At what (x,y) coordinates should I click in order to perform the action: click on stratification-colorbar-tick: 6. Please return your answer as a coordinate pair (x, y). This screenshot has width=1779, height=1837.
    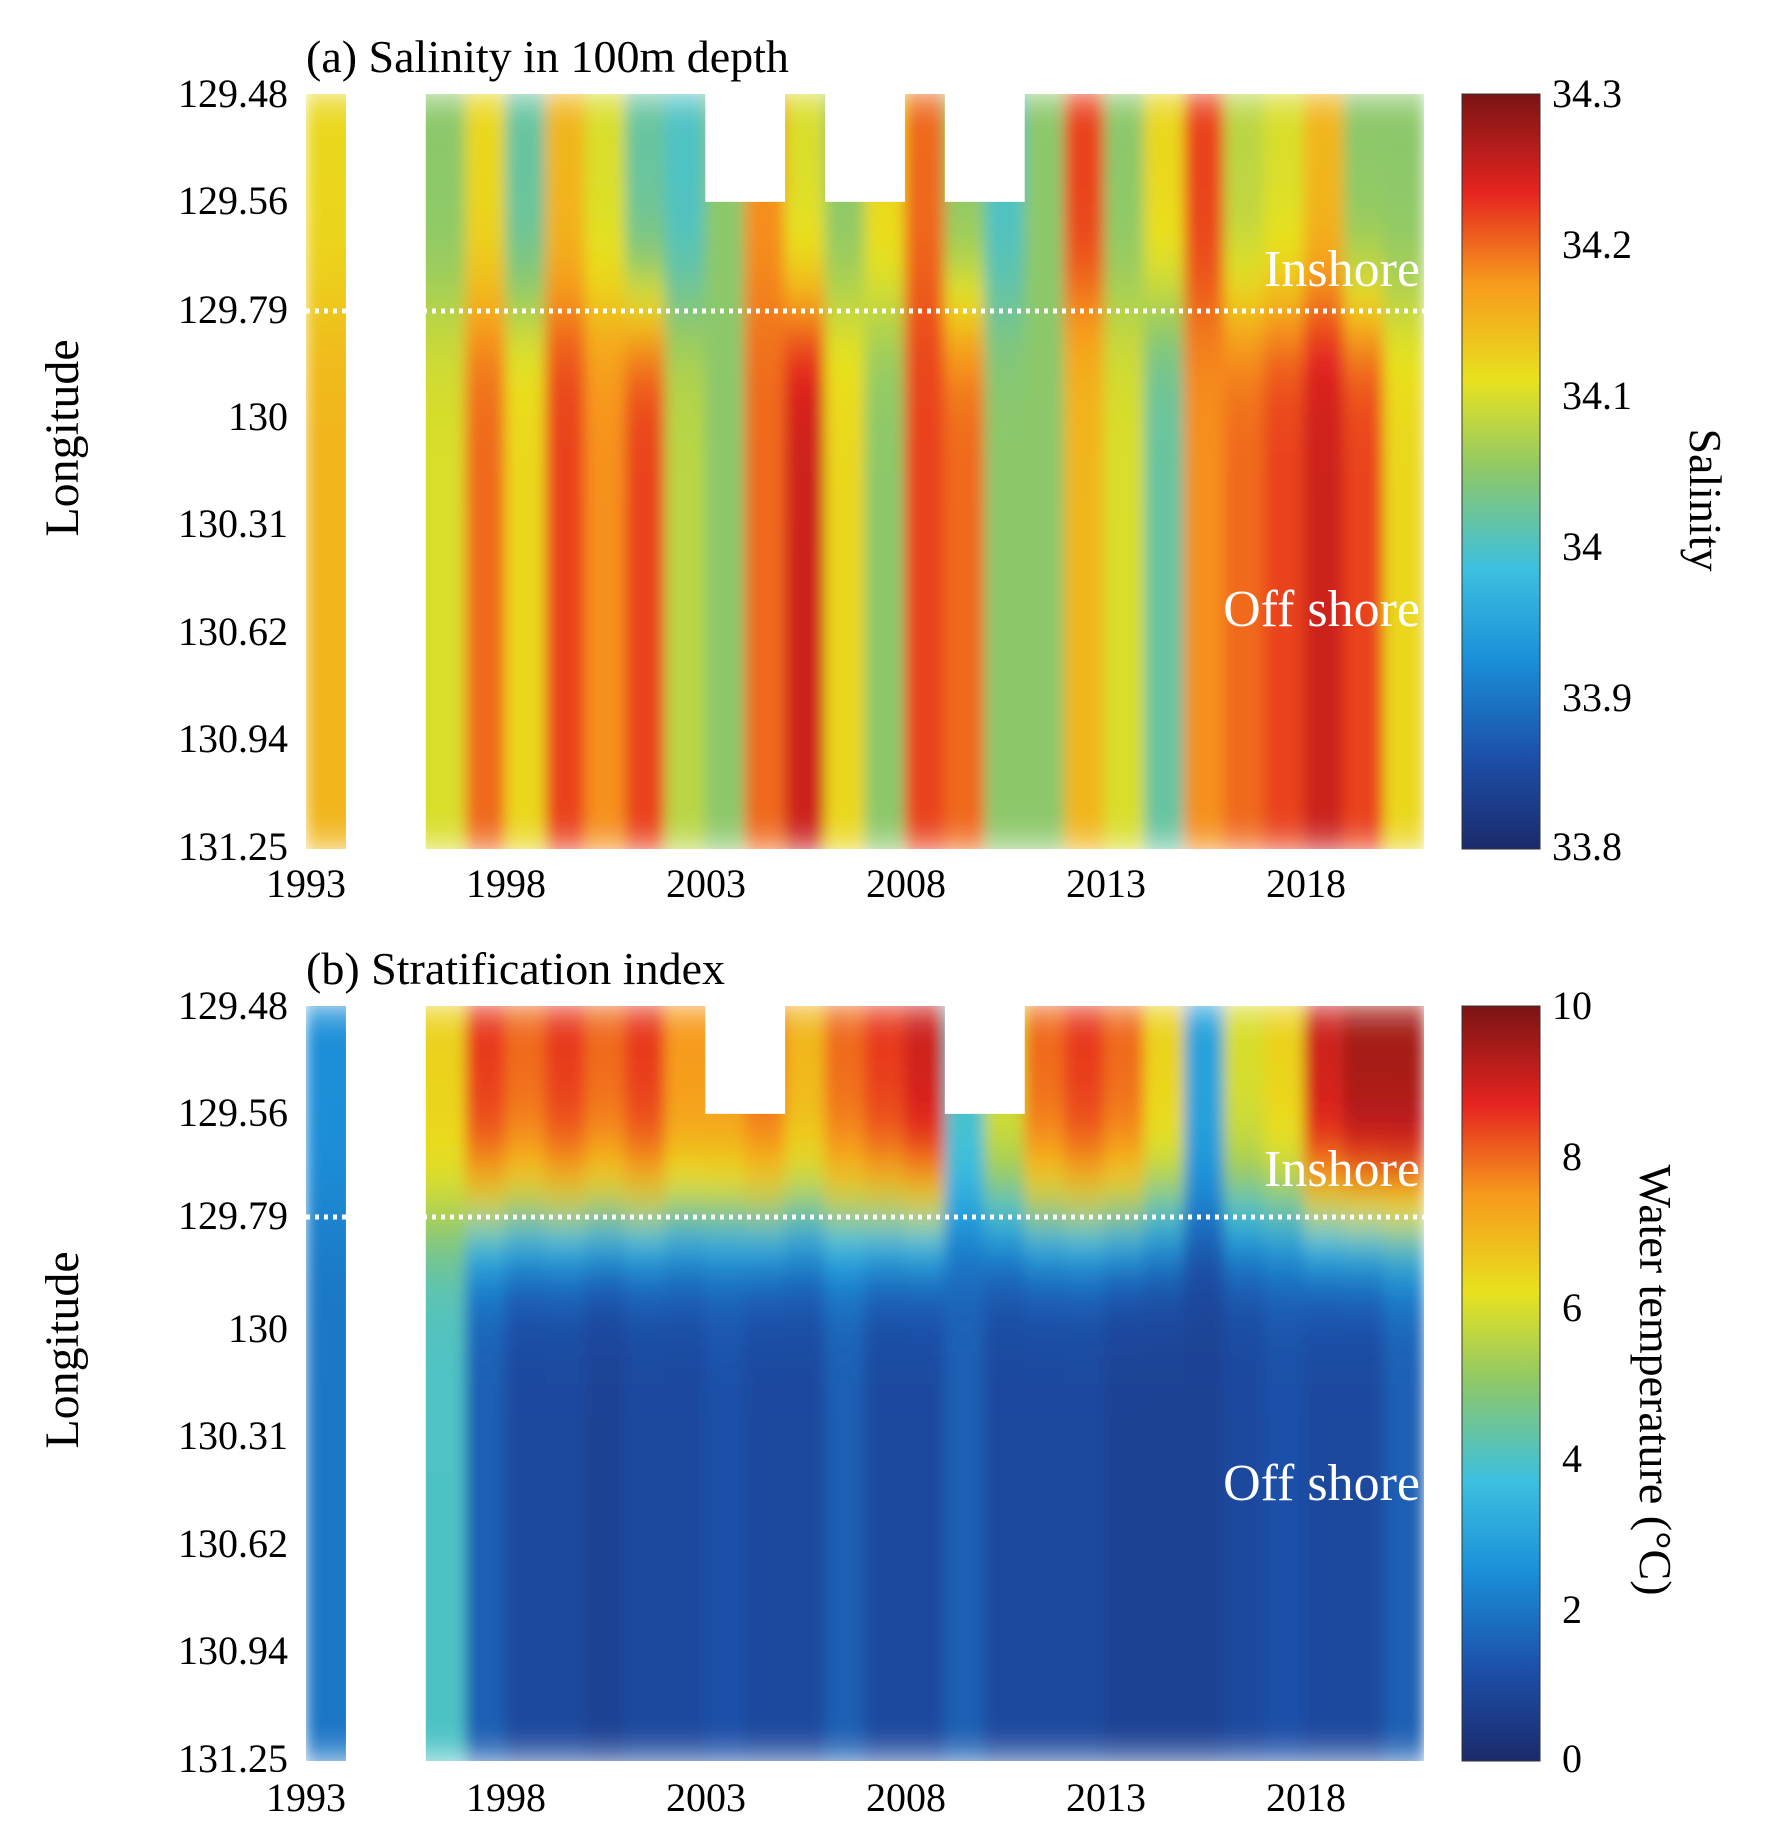
    Looking at the image, I should click on (1572, 1307).